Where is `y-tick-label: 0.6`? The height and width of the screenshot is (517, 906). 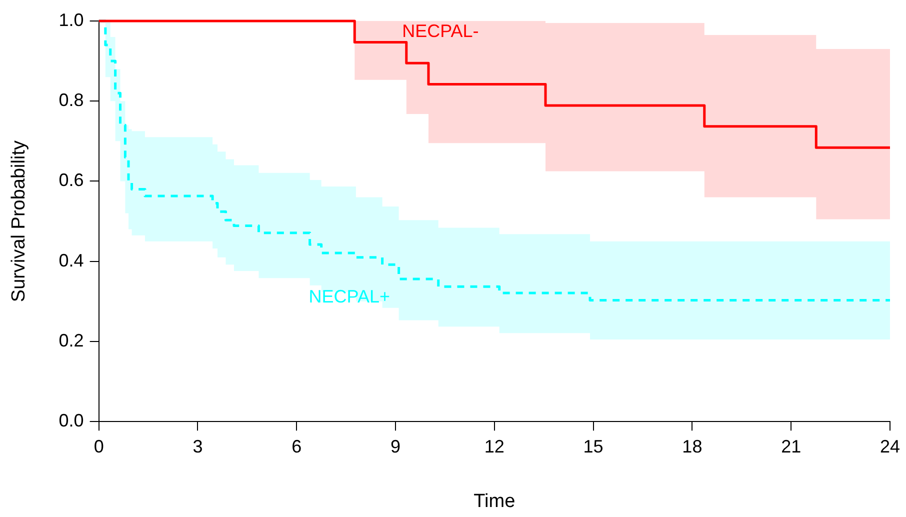
y-tick-label: 0.6 is located at coordinates (71, 180).